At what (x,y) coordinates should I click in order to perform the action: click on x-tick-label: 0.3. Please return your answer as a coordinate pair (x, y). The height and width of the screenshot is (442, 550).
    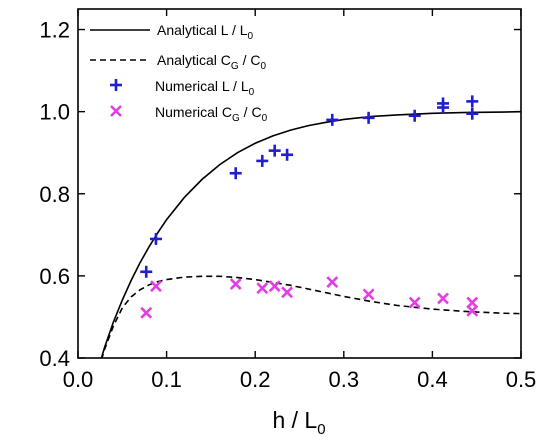
    Looking at the image, I should click on (344, 379).